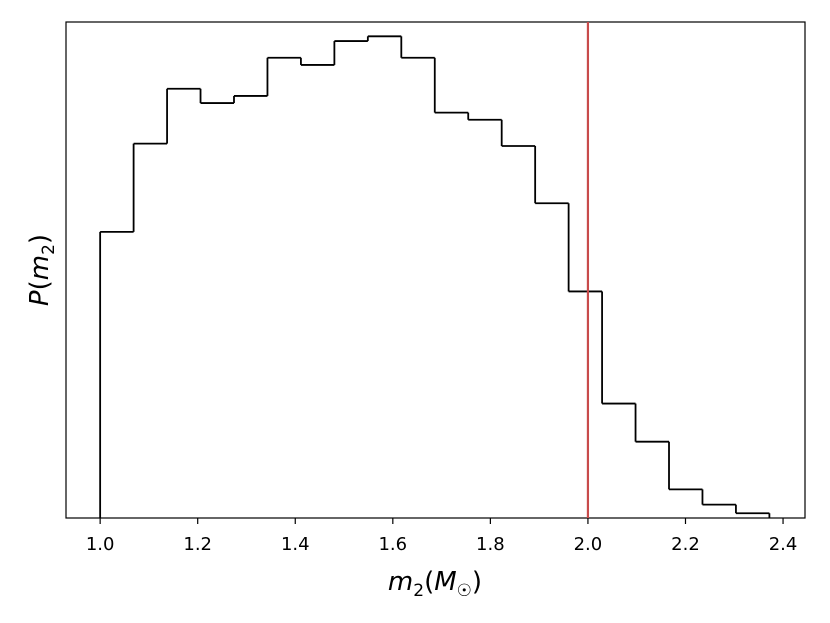 This screenshot has width=830, height=623. I want to click on x-tick-label: 1.8, so click(490, 544).